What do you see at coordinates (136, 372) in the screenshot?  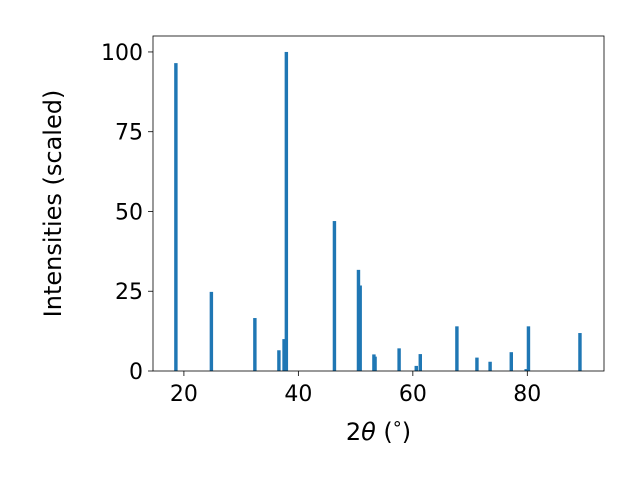 I see `y-tick-label: 0` at bounding box center [136, 372].